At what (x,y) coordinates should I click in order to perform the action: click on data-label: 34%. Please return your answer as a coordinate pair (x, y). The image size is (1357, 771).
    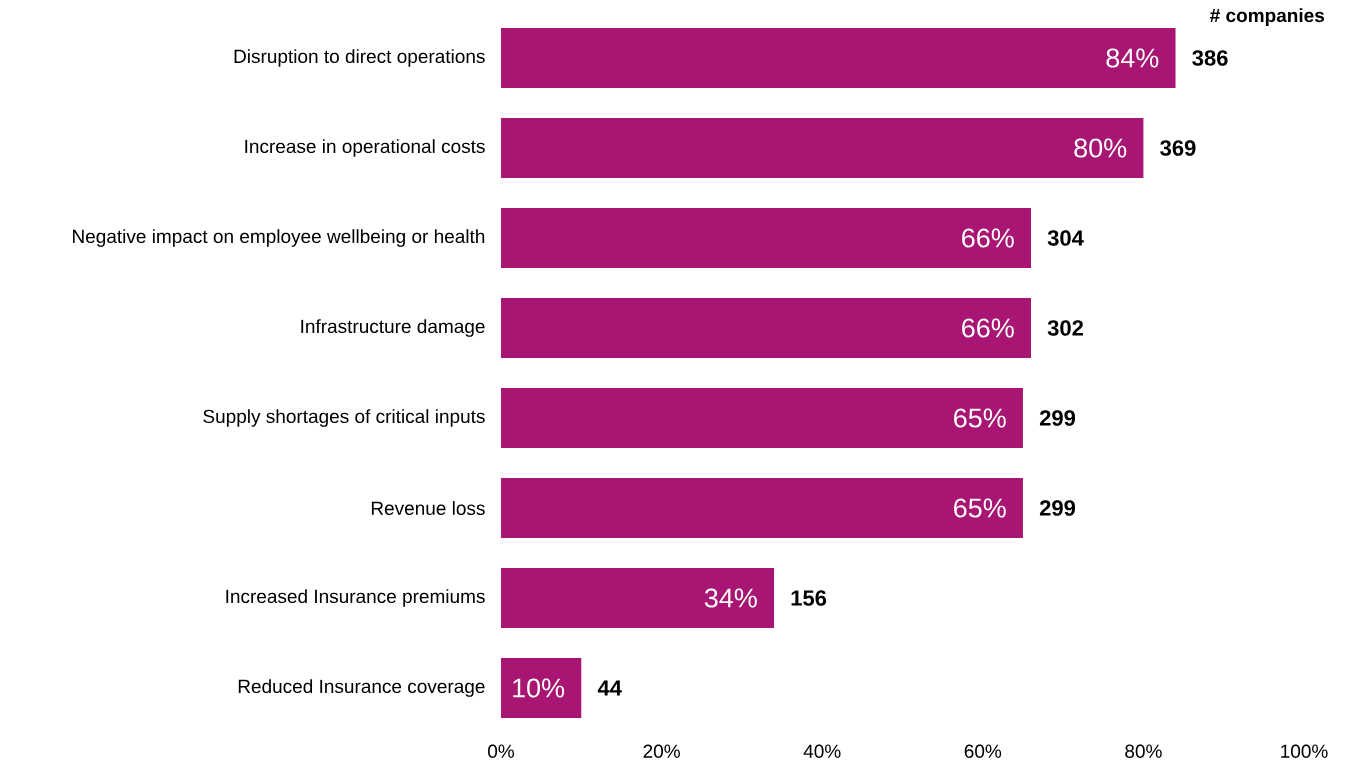
    Looking at the image, I should click on (730, 598).